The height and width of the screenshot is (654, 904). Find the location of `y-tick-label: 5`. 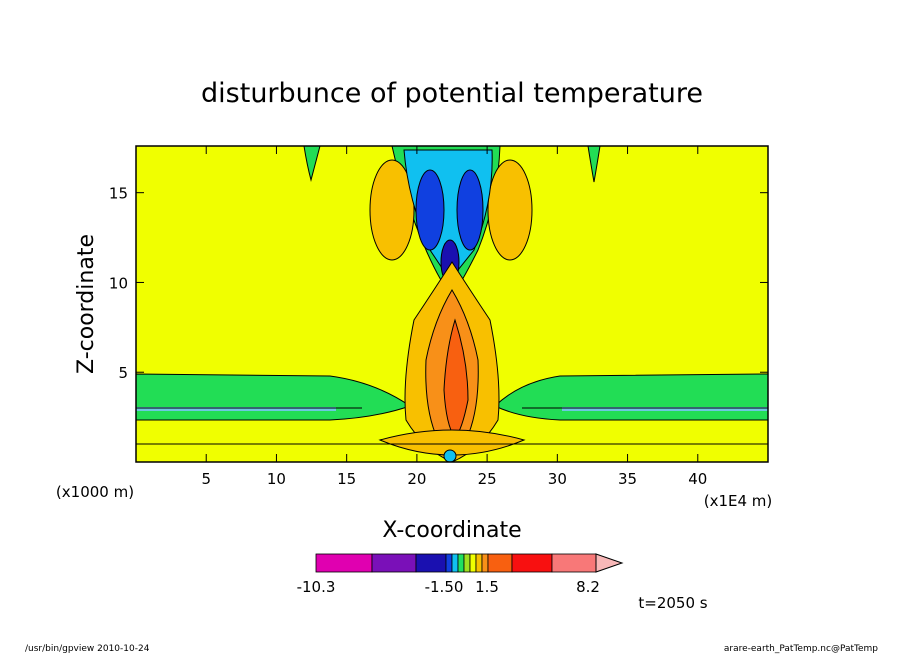

y-tick-label: 5 is located at coordinates (123, 373).